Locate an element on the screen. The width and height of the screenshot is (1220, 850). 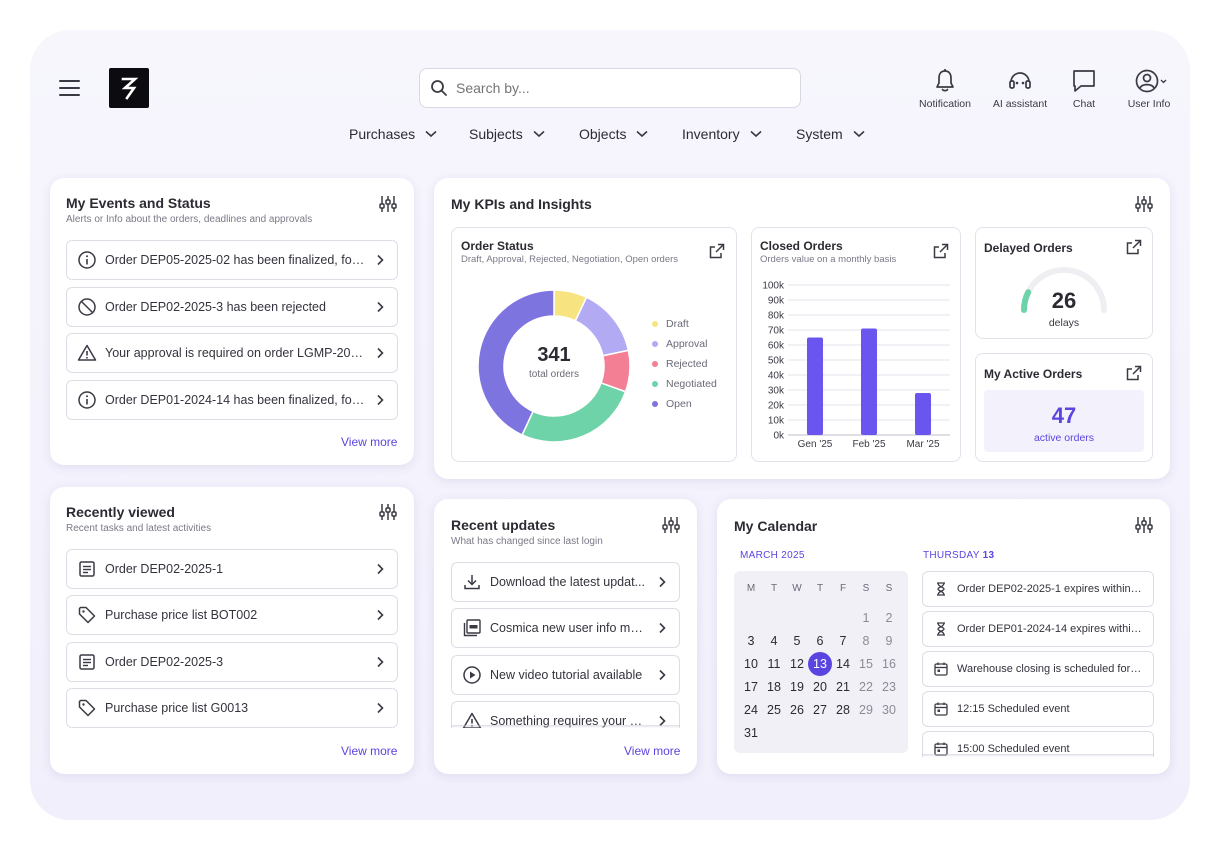
calendar-day: 16 is located at coordinates (889, 664).